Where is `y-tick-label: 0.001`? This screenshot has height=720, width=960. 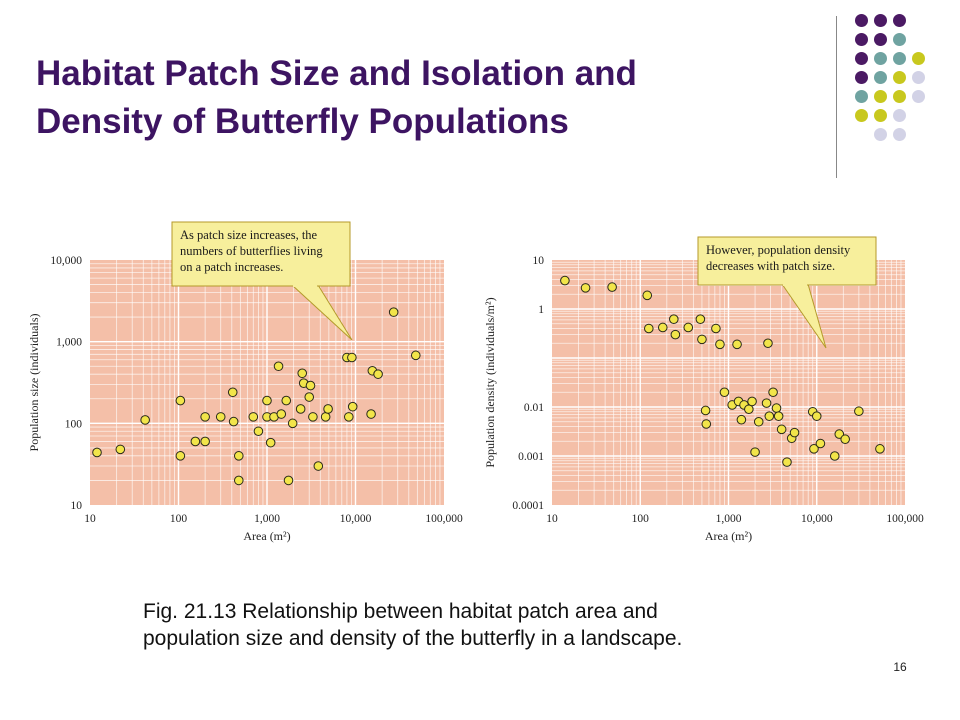
y-tick-label: 0.001 is located at coordinates (531, 457).